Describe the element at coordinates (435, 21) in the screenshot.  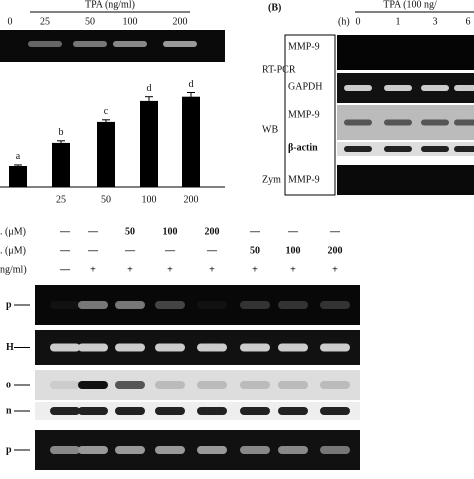
I see `lane-label: 3` at that location.